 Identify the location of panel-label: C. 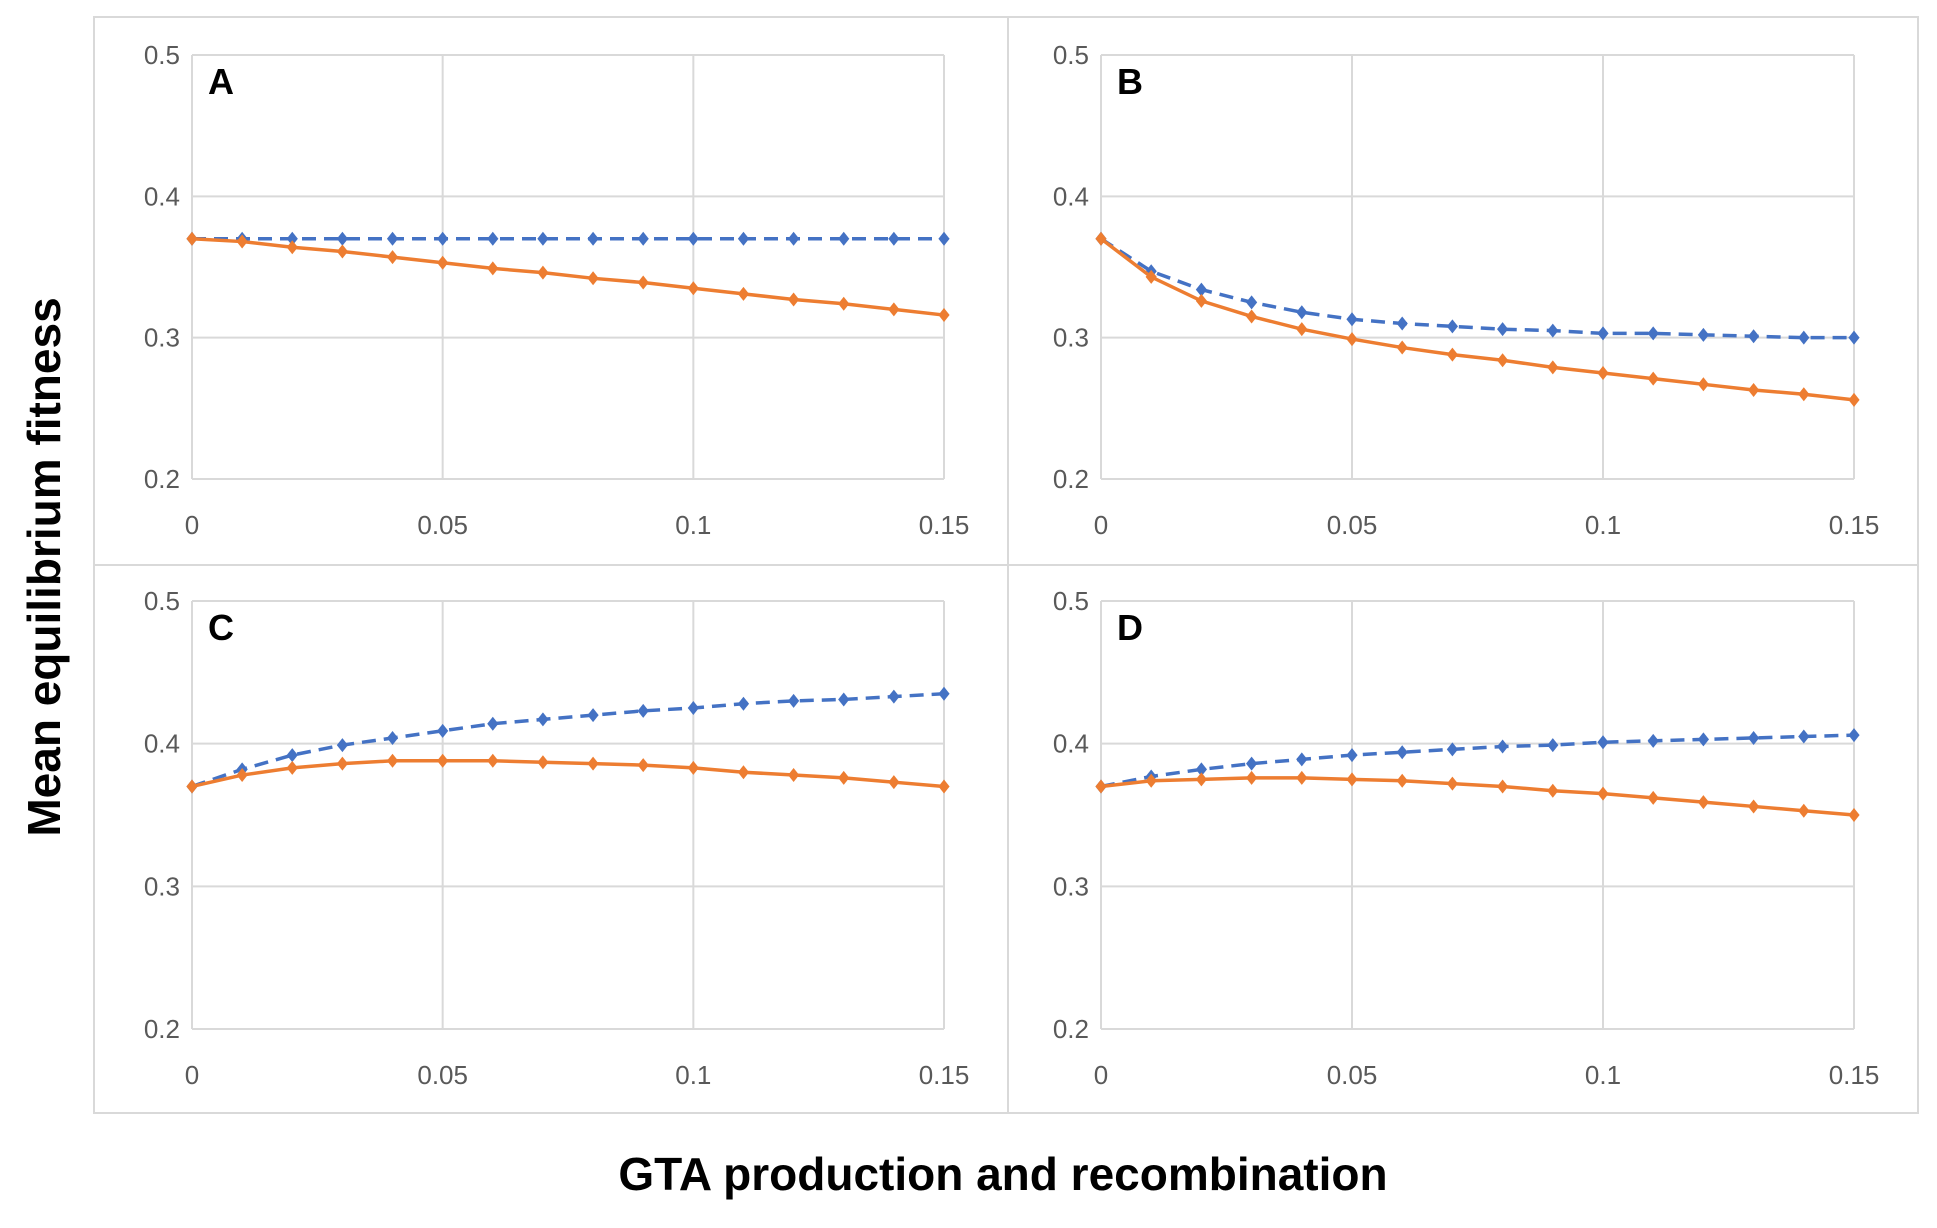
(221, 627).